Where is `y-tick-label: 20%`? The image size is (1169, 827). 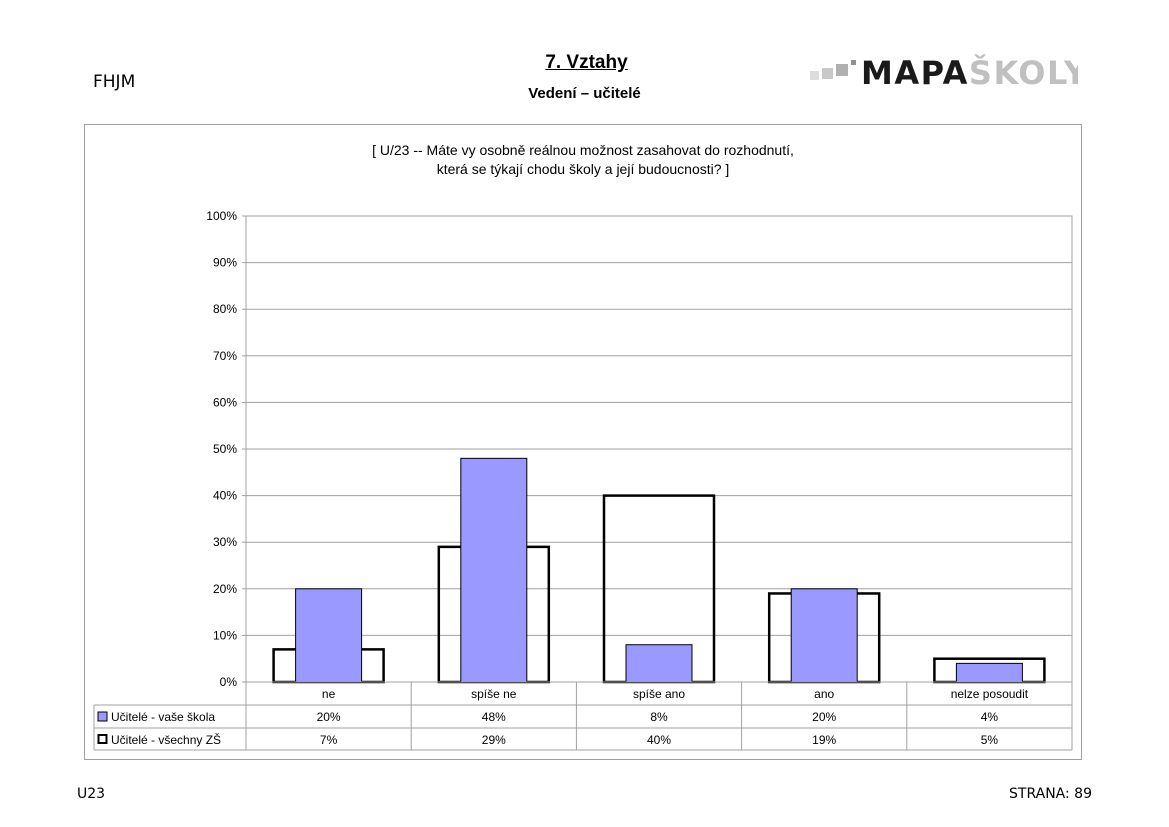
y-tick-label: 20% is located at coordinates (225, 589).